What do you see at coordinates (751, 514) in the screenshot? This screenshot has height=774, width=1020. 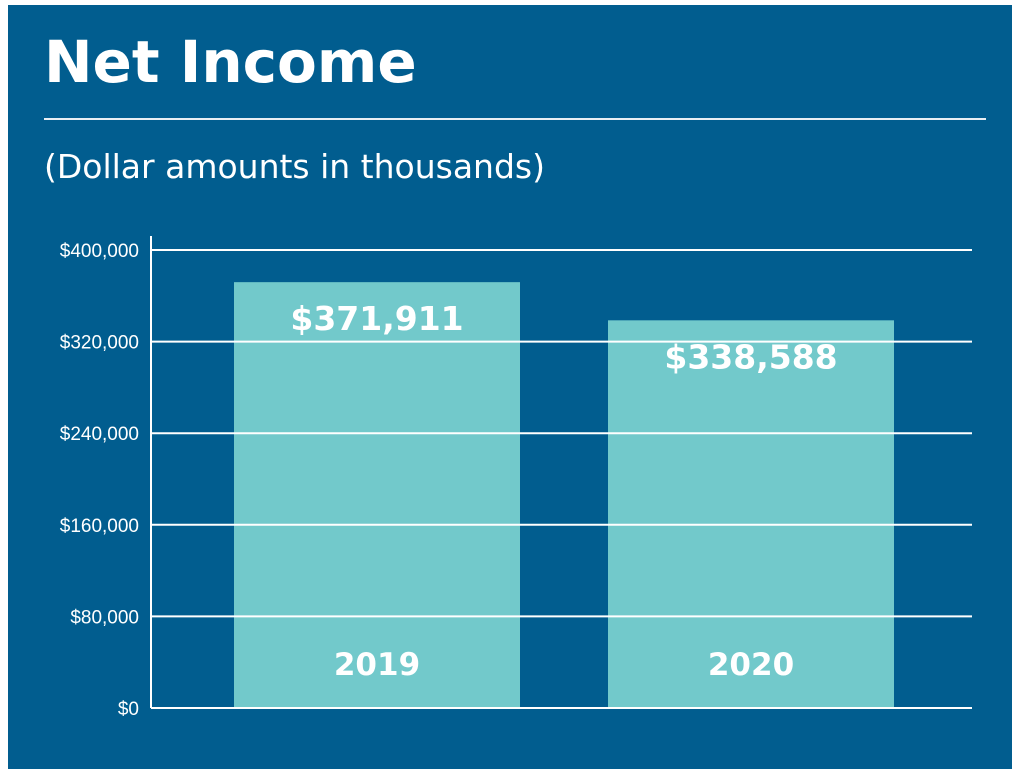 I see `bar-2020` at bounding box center [751, 514].